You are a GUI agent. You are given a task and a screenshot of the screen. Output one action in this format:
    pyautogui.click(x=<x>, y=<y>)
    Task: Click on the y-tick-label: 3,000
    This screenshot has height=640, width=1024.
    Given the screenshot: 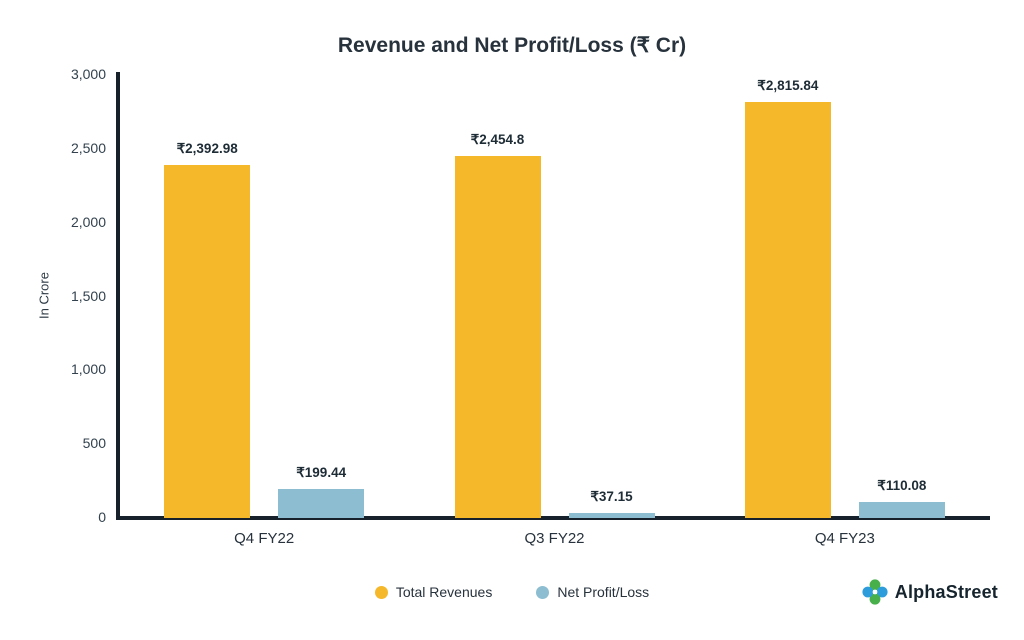 What is the action you would take?
    pyautogui.click(x=88, y=74)
    